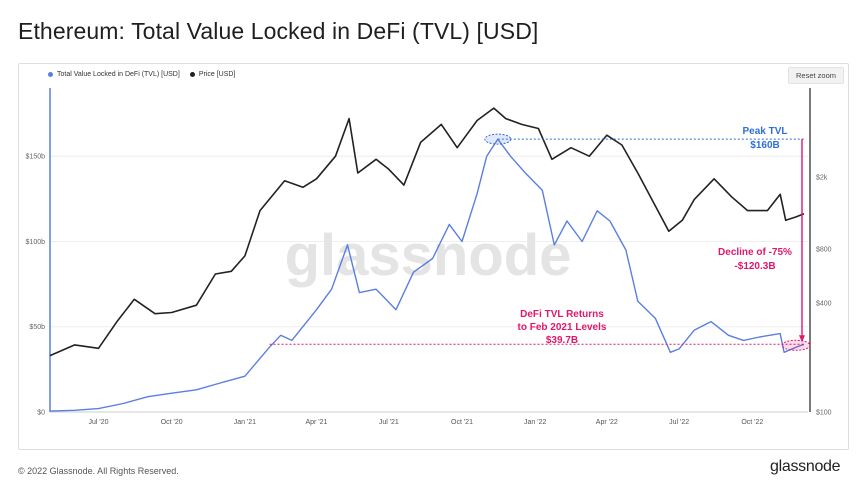 This screenshot has height=498, width=865. Describe the element at coordinates (36, 242) in the screenshot. I see `y-left-tick-label: $100b` at that location.